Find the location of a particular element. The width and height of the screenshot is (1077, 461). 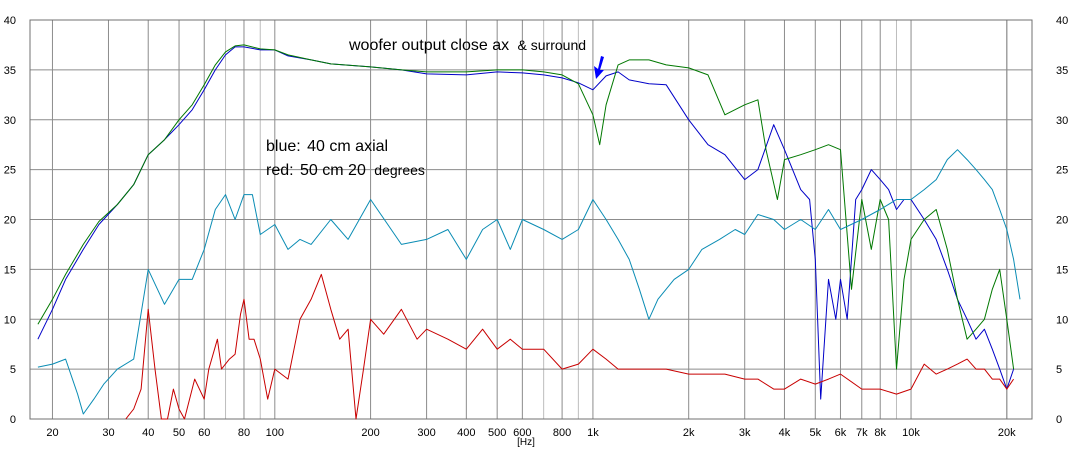

y-tick-label-left: 40 is located at coordinates (10, 21).